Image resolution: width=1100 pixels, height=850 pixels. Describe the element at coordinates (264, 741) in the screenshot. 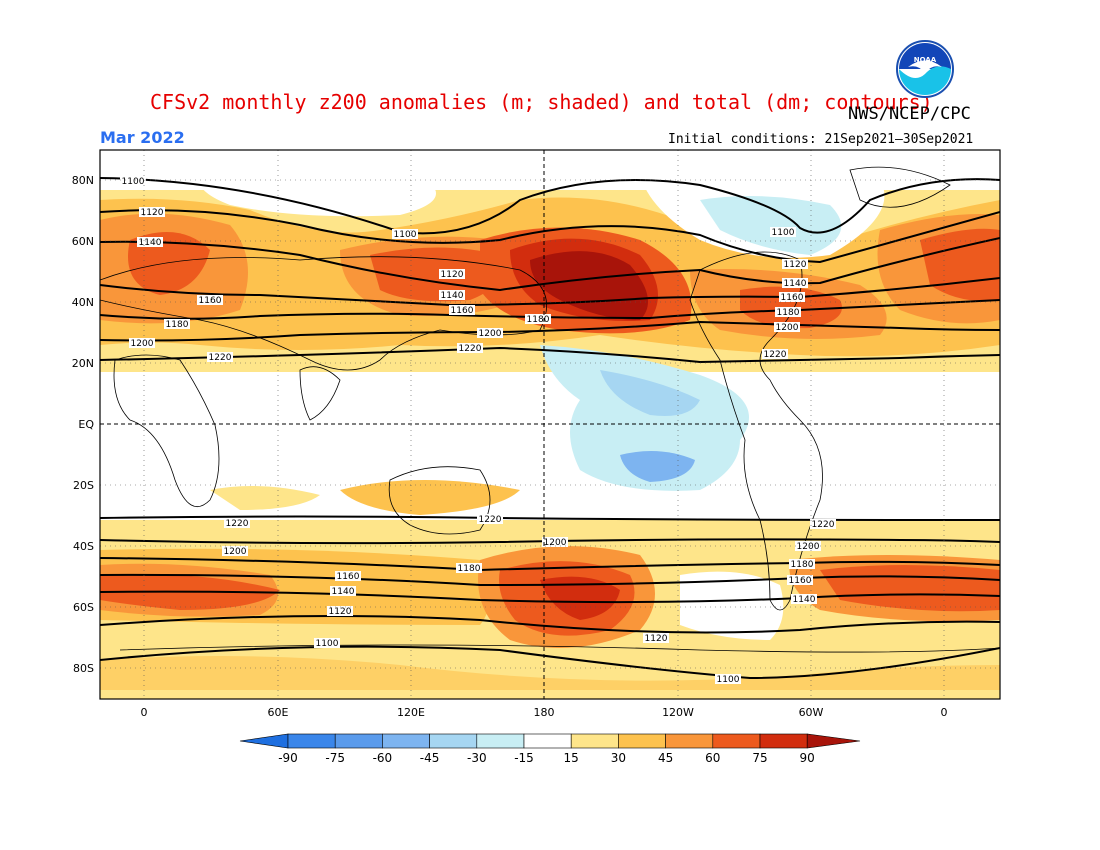

I see `colorbar-arrow-left` at that location.